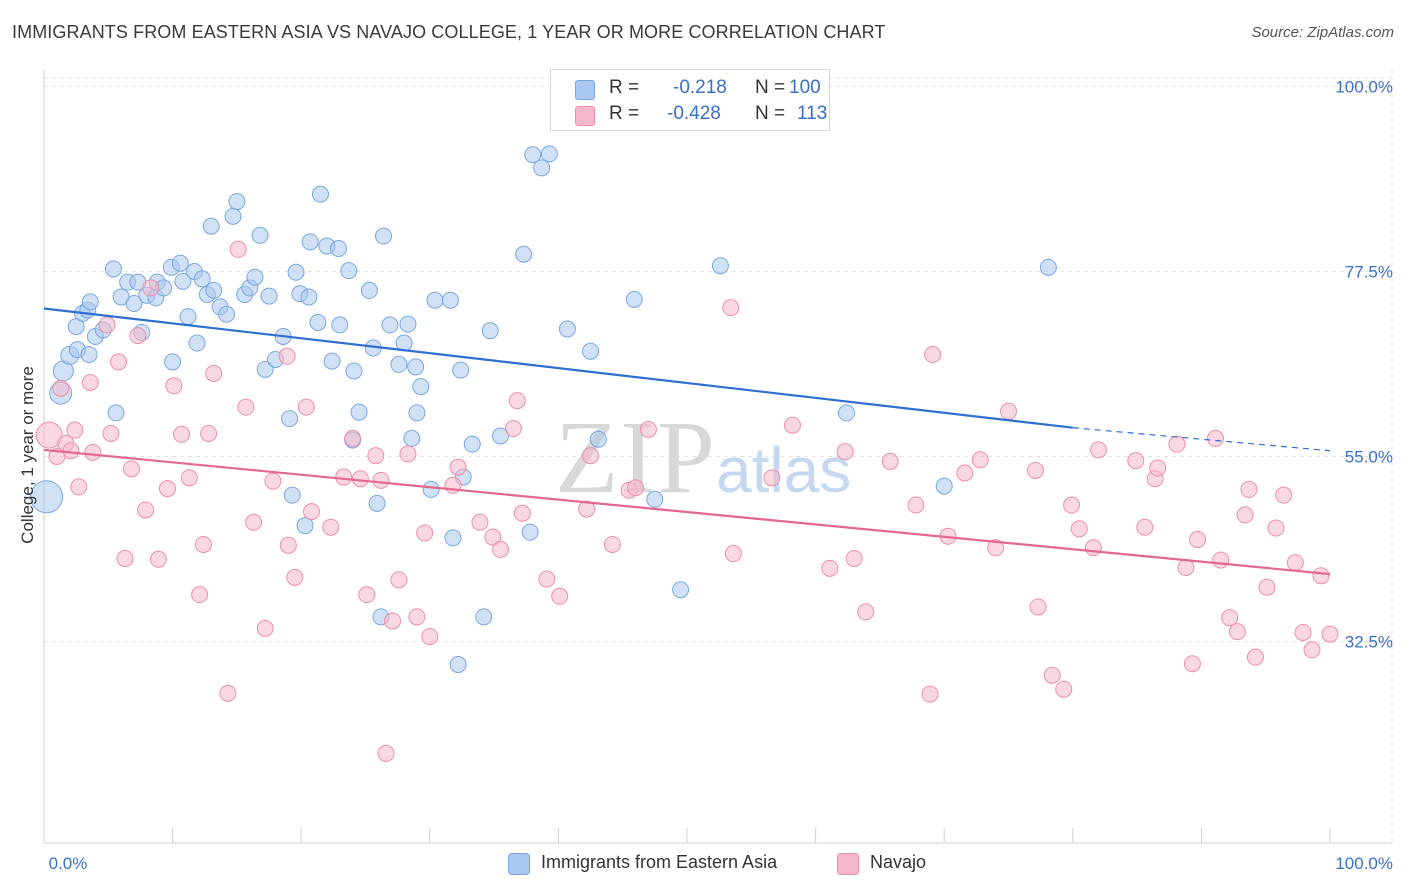 This screenshot has height=892, width=1406. Describe the element at coordinates (805, 87) in the screenshot. I see `legend-n-value: 100` at that location.